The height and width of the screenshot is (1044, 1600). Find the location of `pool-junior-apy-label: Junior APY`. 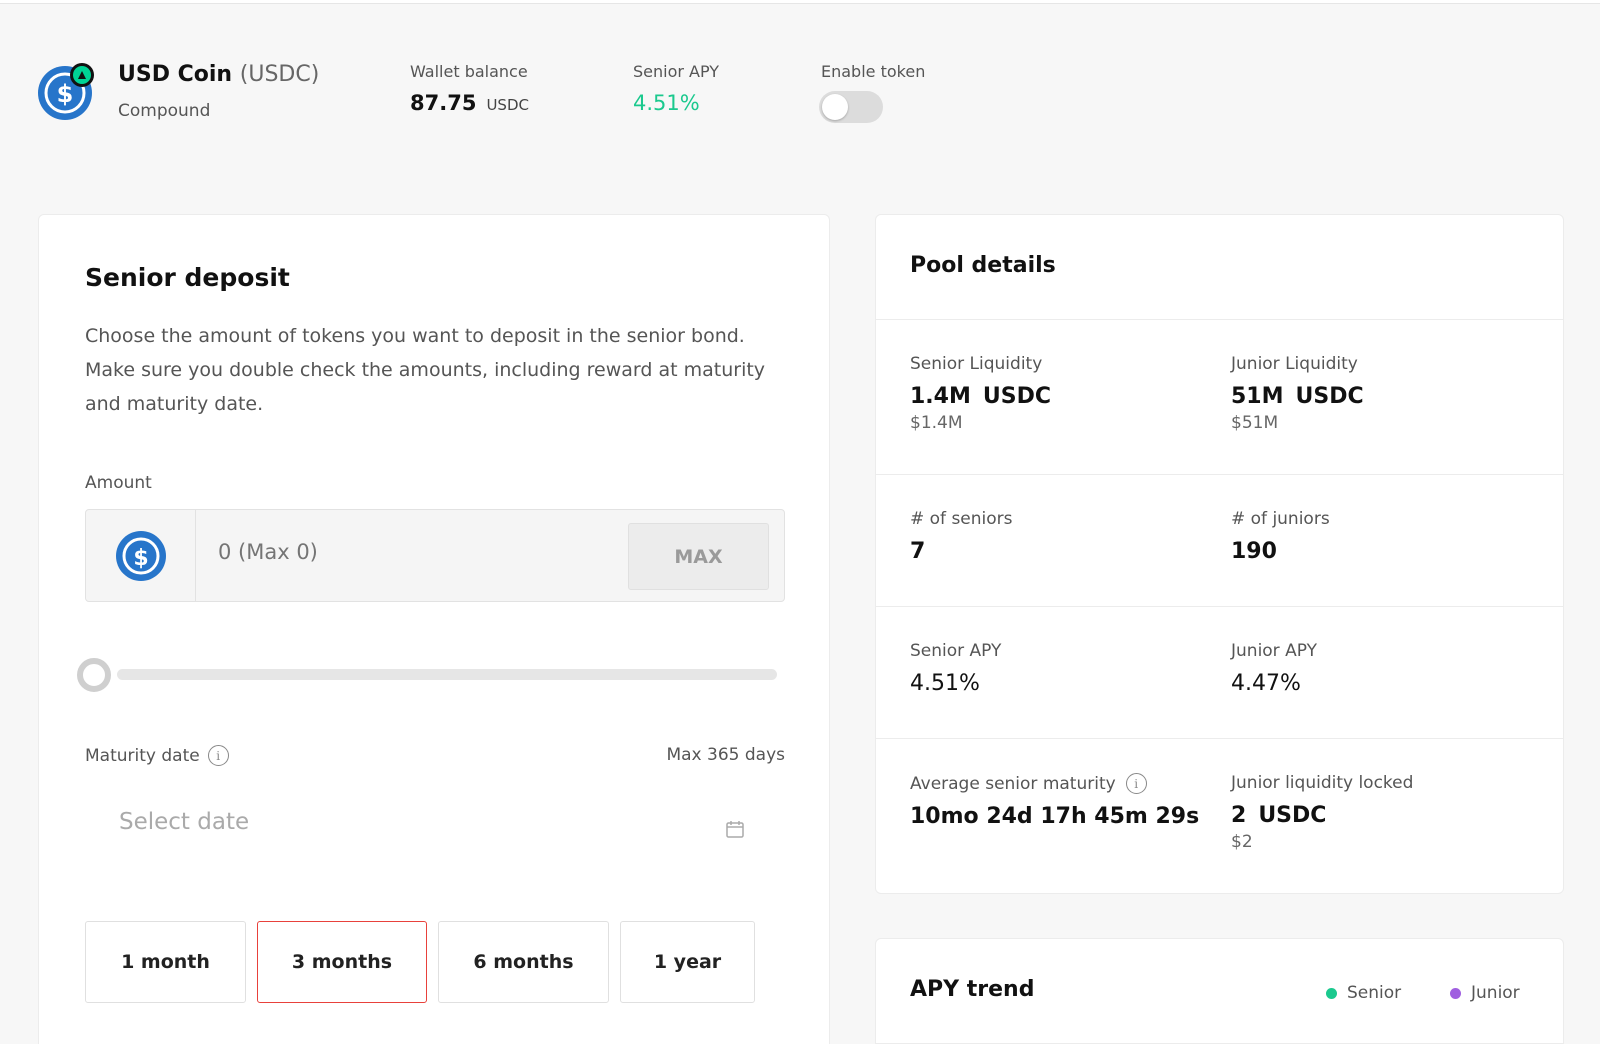

pool-junior-apy-label: Junior APY is located at coordinates (1274, 651).